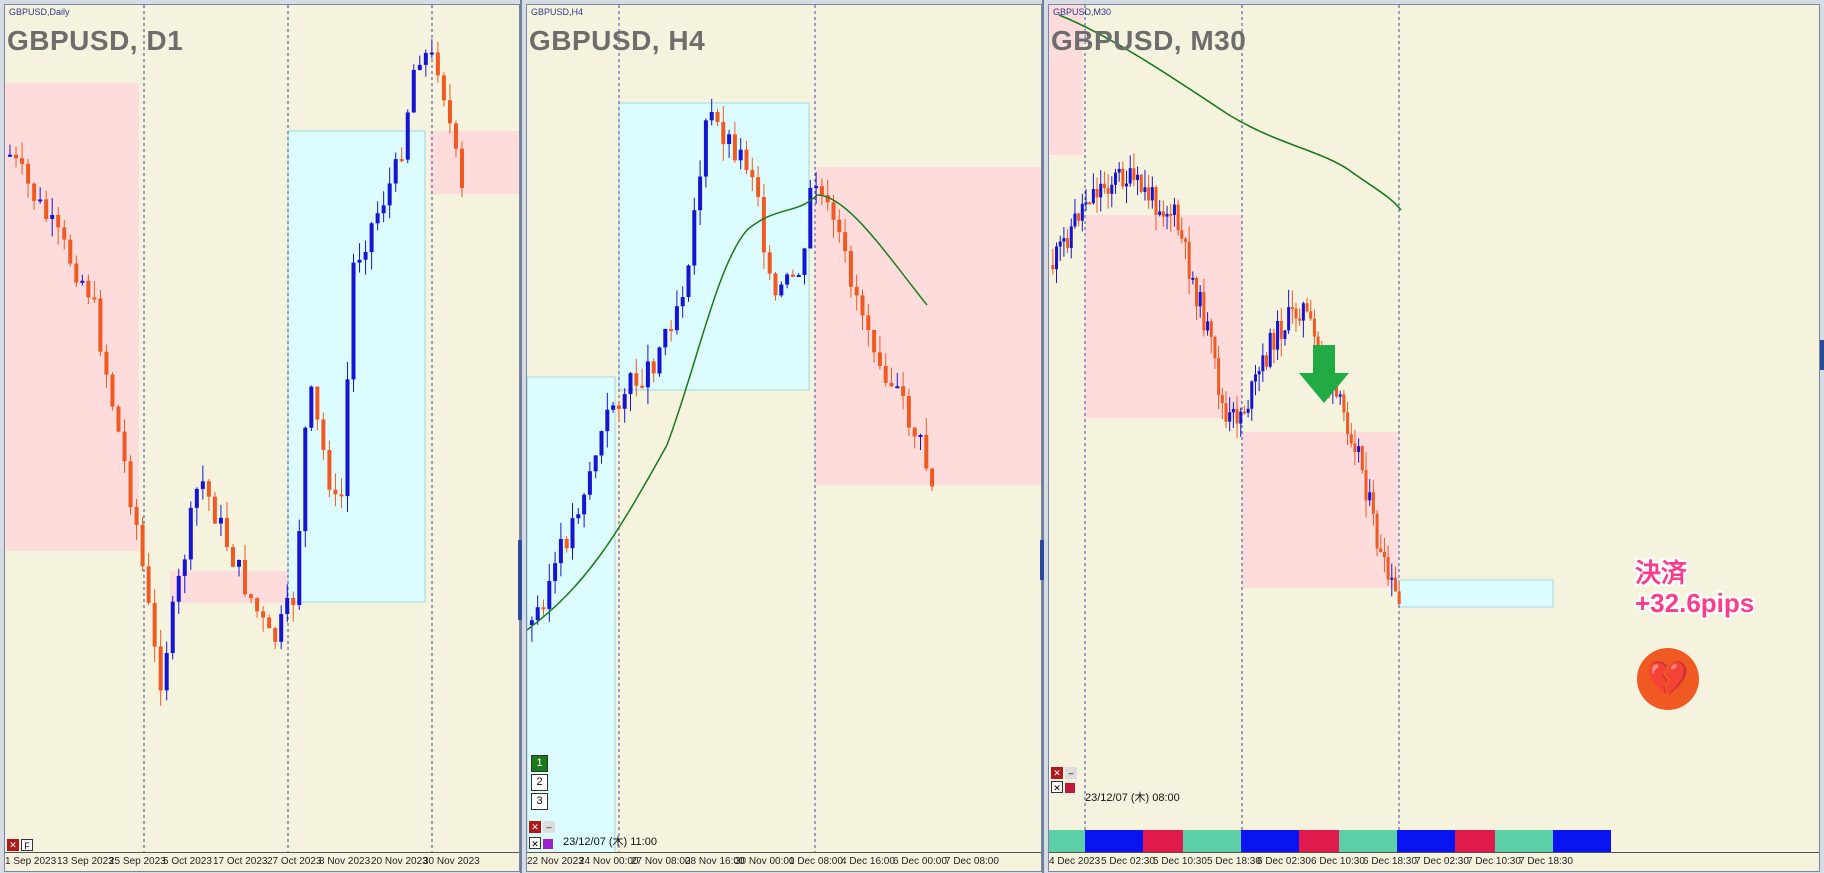  Describe the element at coordinates (816, 861) in the screenshot. I see `x-axis-label: 1 Dec 08:00` at that location.